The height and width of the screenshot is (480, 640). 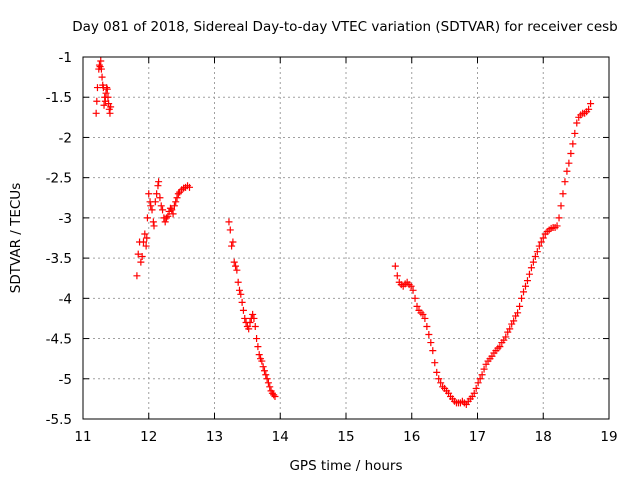 I want to click on x-tick-label: 11, so click(x=82, y=437).